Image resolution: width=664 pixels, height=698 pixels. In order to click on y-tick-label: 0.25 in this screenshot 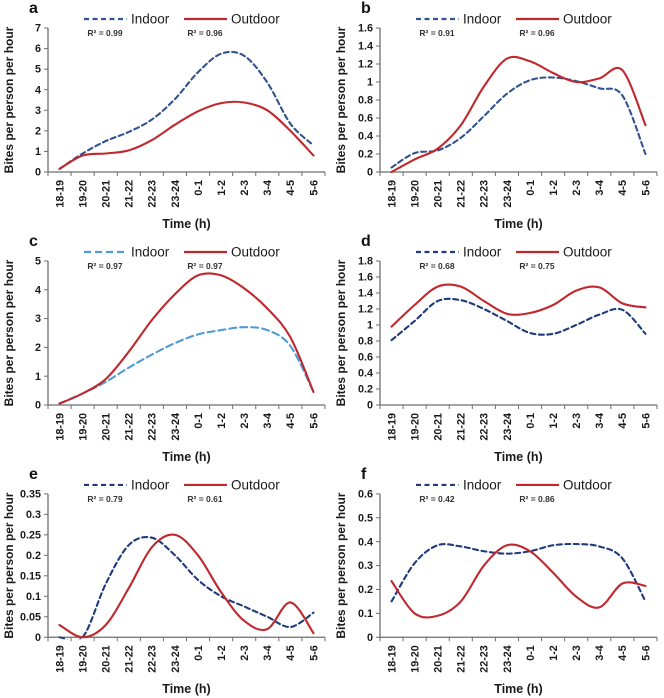, I will do `click(30, 535)`.